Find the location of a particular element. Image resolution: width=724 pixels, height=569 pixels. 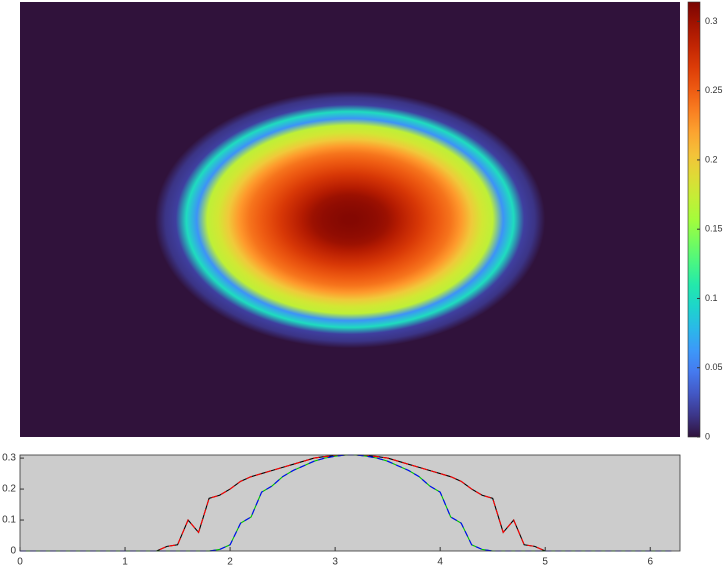

colorbar-tick-label: 0.3 is located at coordinates (711, 21).